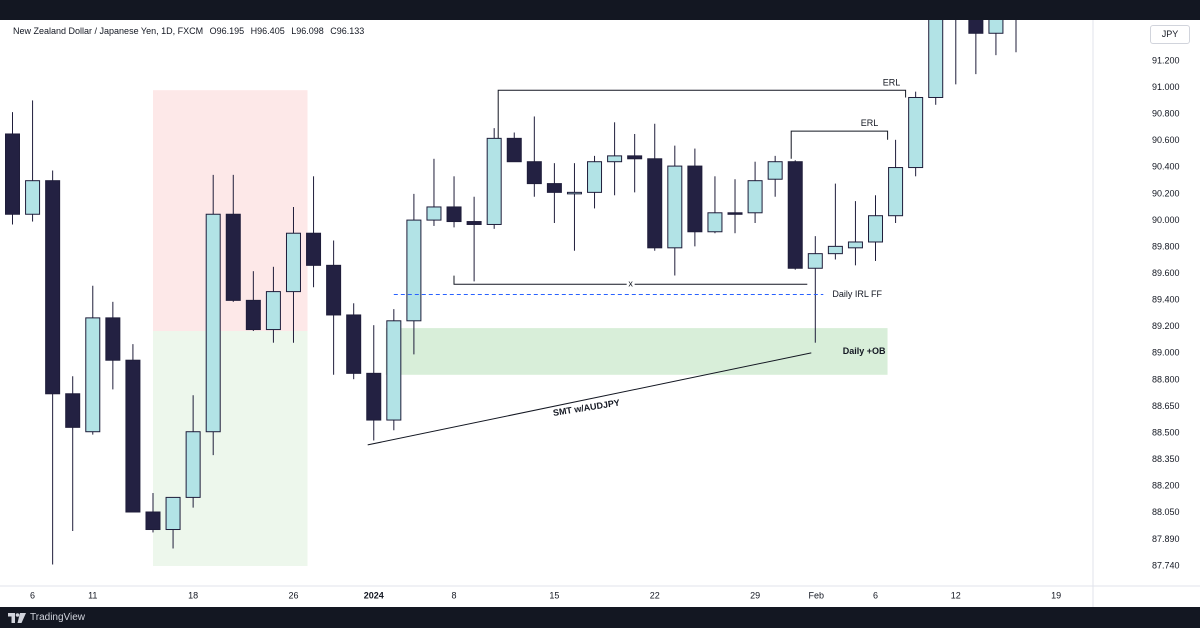 The image size is (1200, 628). What do you see at coordinates (857, 294) in the screenshot?
I see `daily-irl-ff-label: Daily IRL FF` at bounding box center [857, 294].